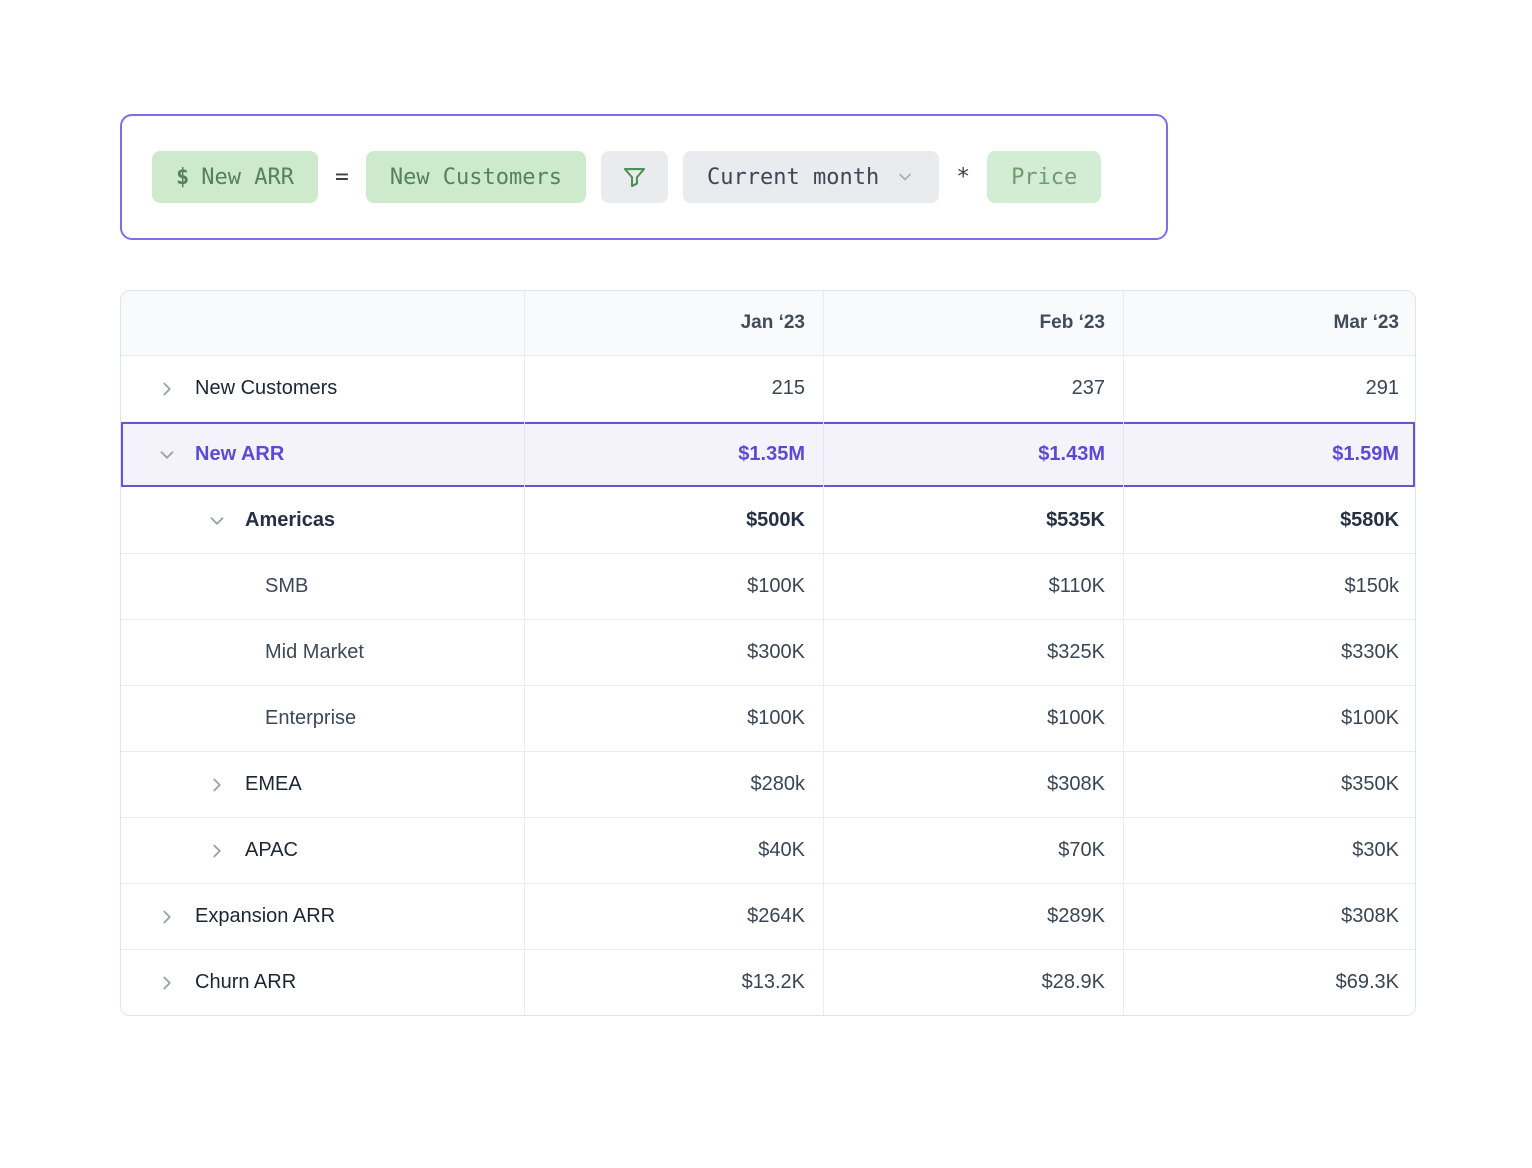  What do you see at coordinates (973, 652) in the screenshot?
I see `cell-value-feb: $325K` at bounding box center [973, 652].